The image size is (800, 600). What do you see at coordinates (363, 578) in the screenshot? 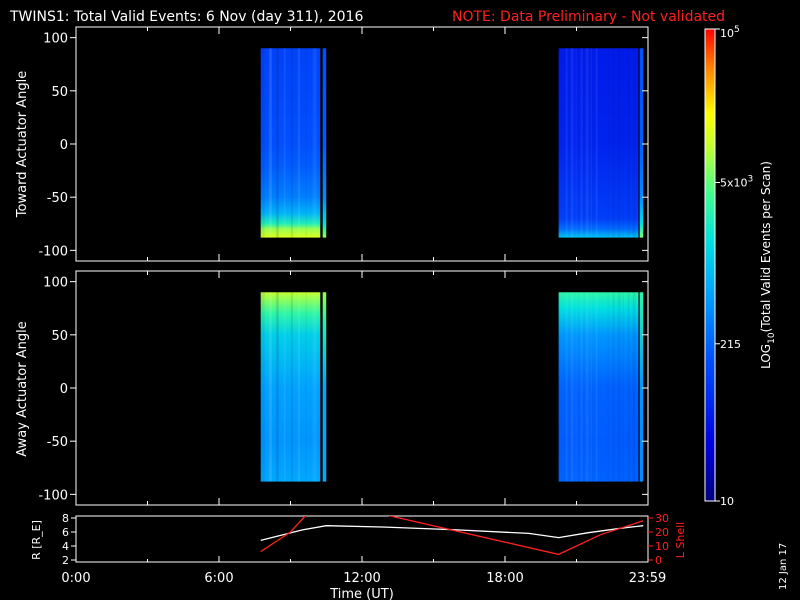
I see `x-axis-tick-labels: 0:00 6:00 12:00 18:00 23:59` at bounding box center [363, 578].